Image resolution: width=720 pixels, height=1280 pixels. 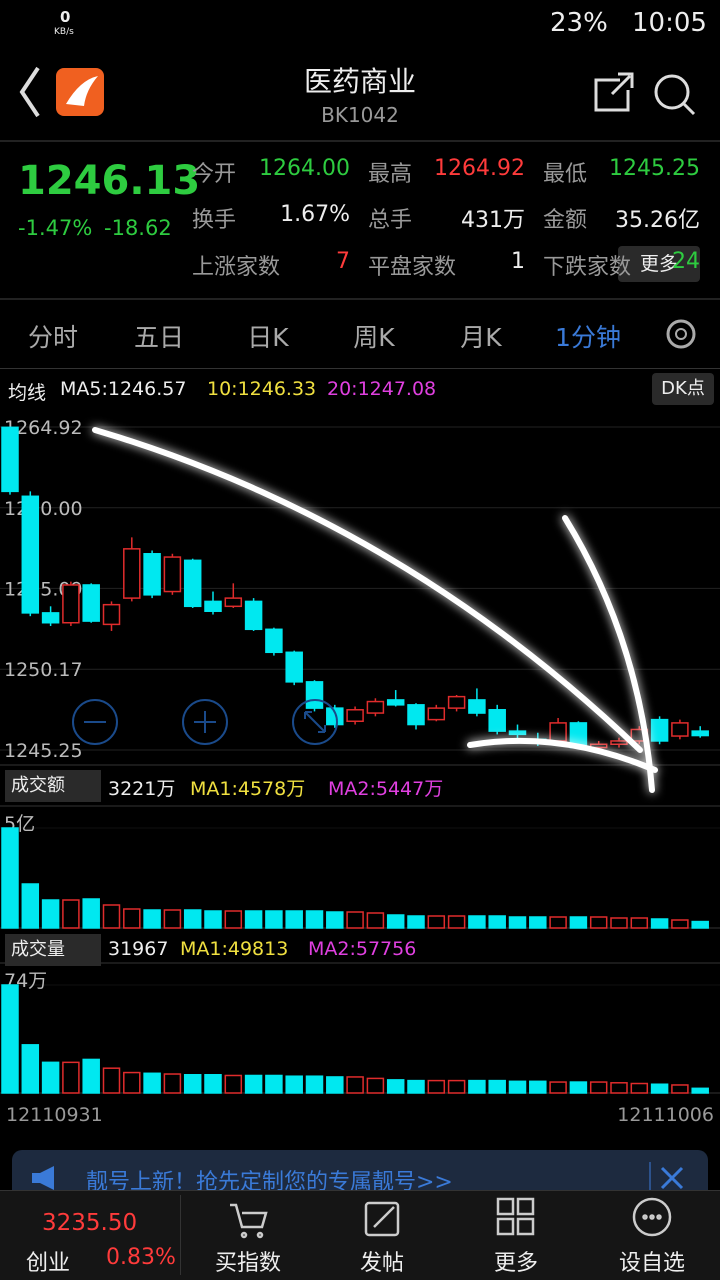 I want to click on bottom-name: 创业, so click(x=48, y=1263).